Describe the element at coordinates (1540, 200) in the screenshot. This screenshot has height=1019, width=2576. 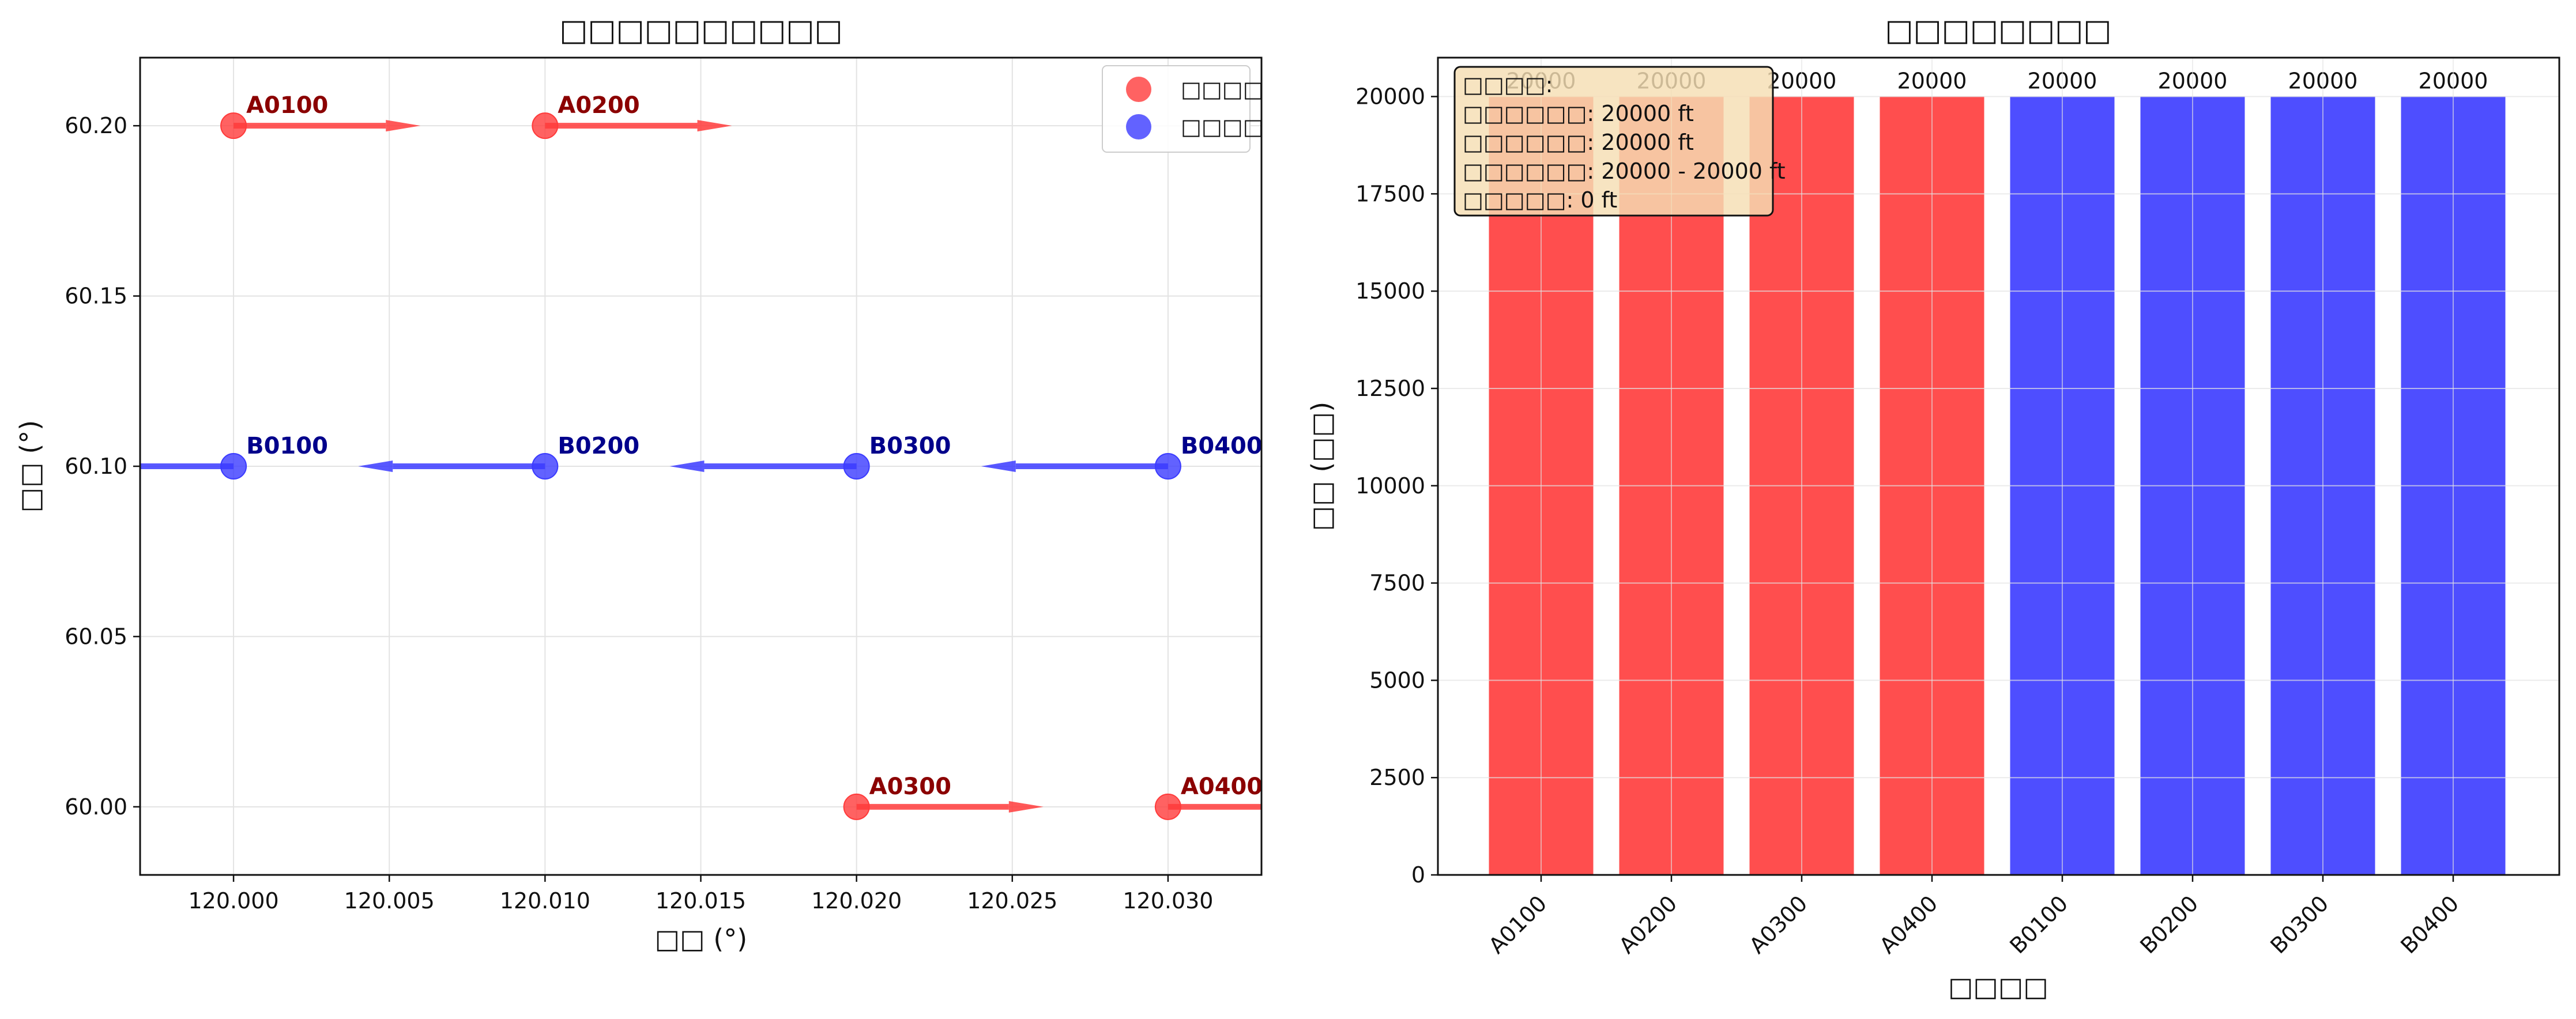
I see `stats-line-5: □□□□□: 0 ft` at that location.